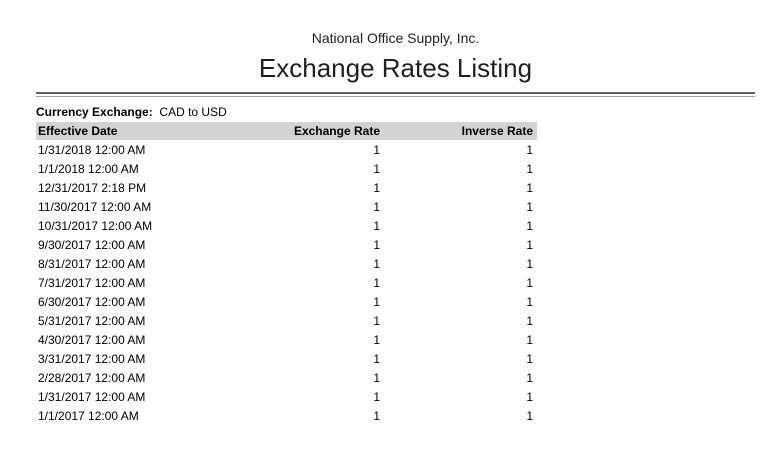  What do you see at coordinates (395, 68) in the screenshot?
I see `page-title: Exchange Rates Listing` at bounding box center [395, 68].